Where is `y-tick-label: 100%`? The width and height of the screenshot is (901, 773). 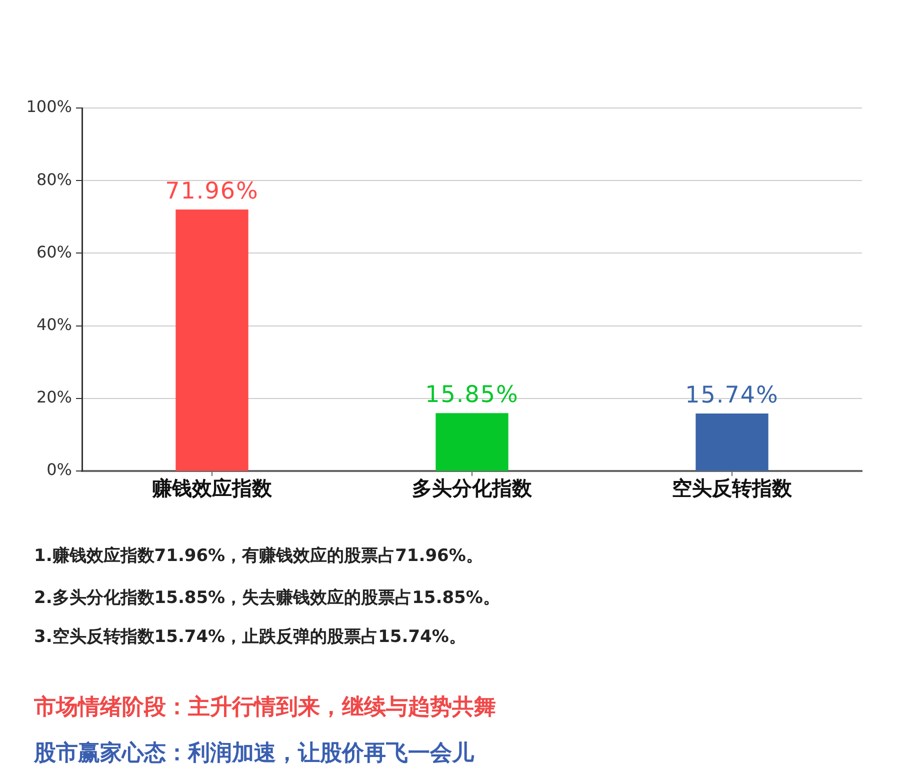 y-tick-label: 100% is located at coordinates (49, 106).